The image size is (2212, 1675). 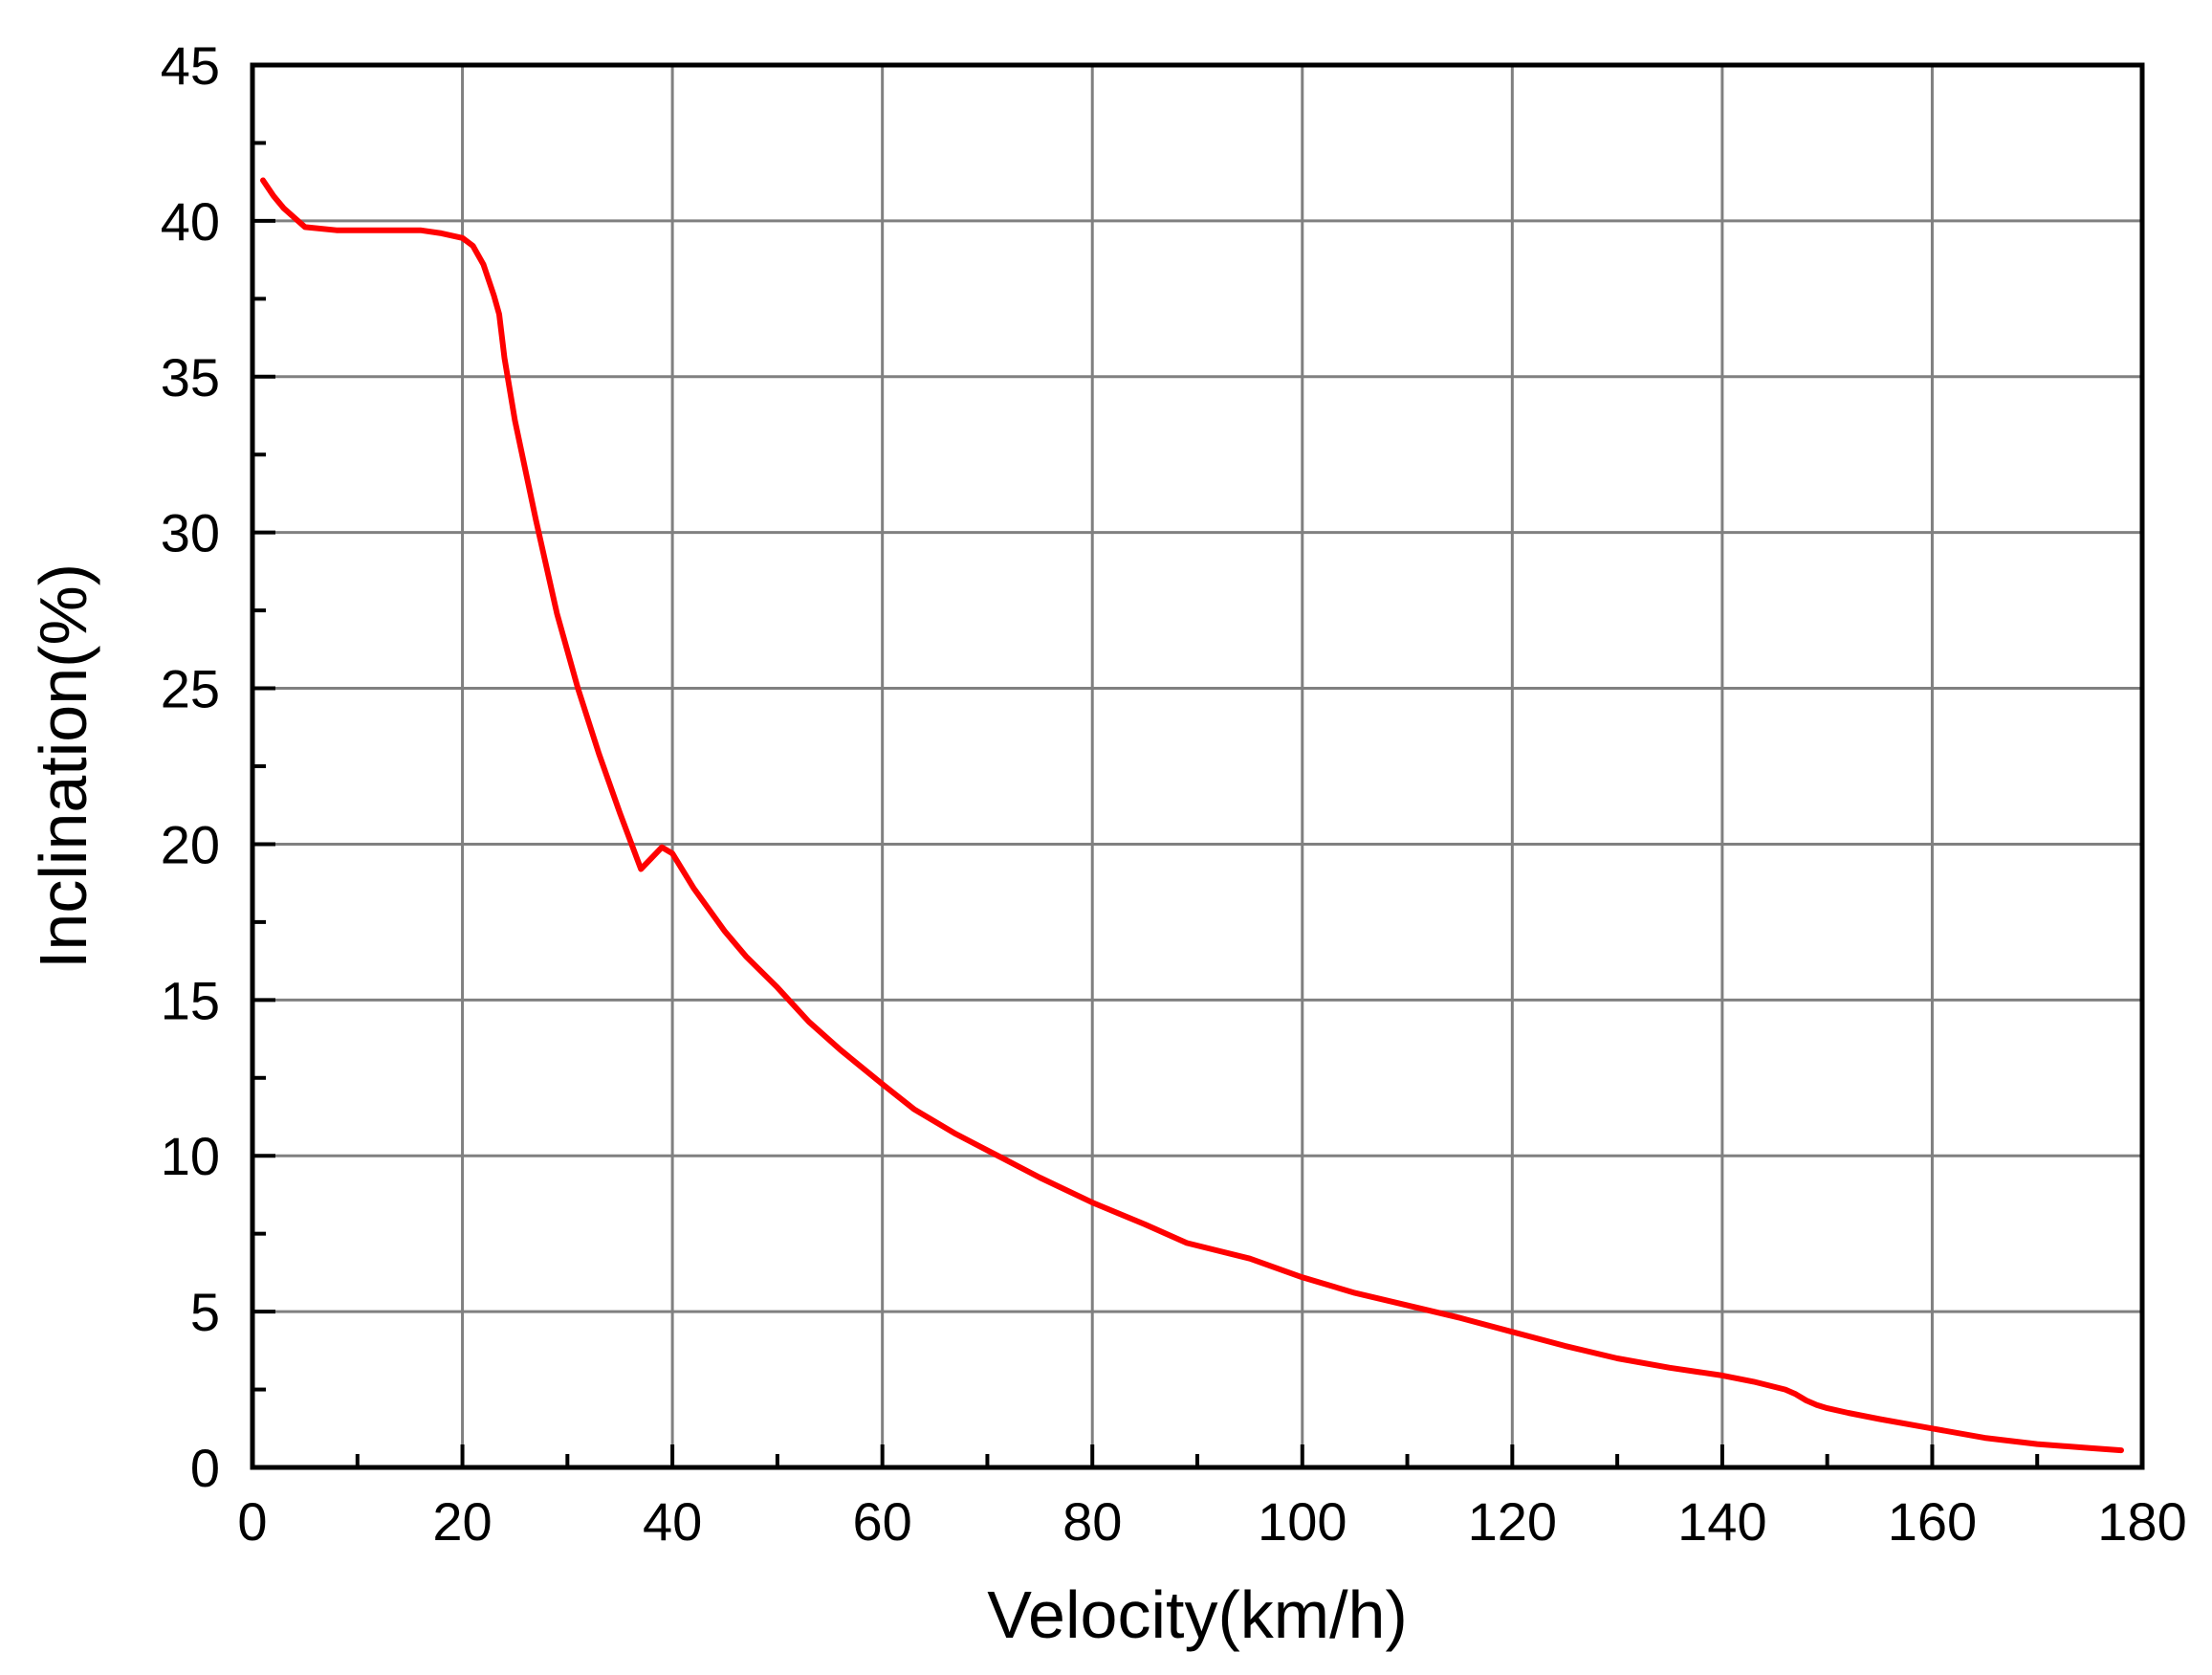 What do you see at coordinates (191, 533) in the screenshot?
I see `y-tick-label: 30` at bounding box center [191, 533].